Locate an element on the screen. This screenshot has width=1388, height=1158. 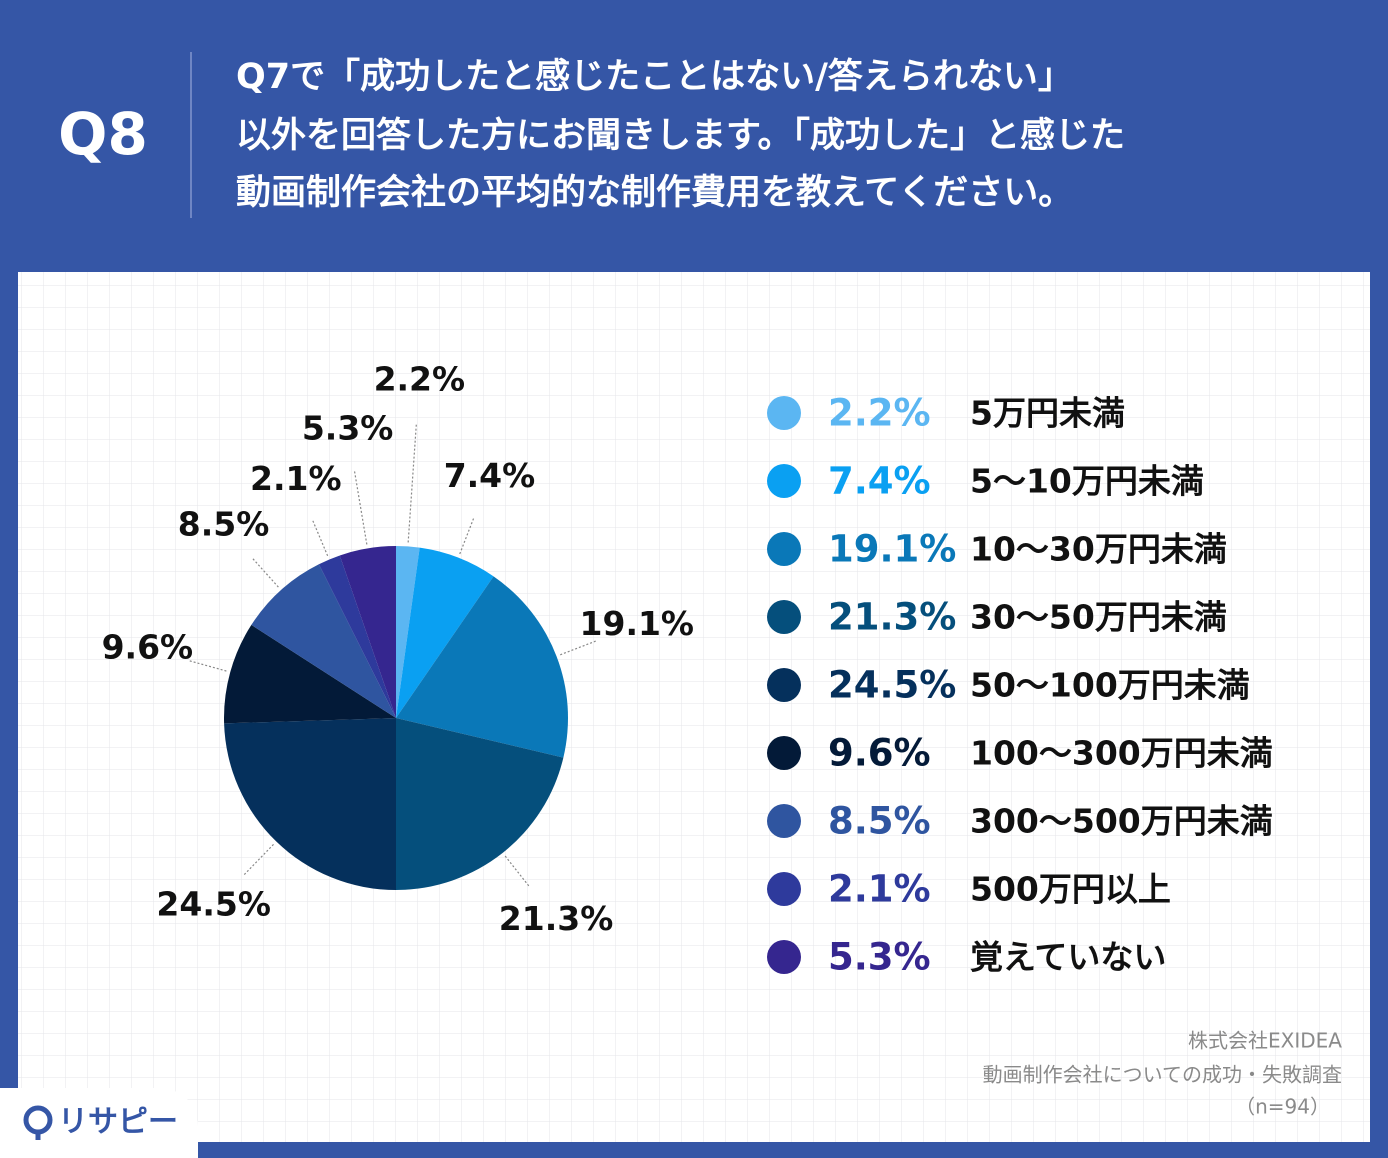
data-label: 24.5% is located at coordinates (213, 904).